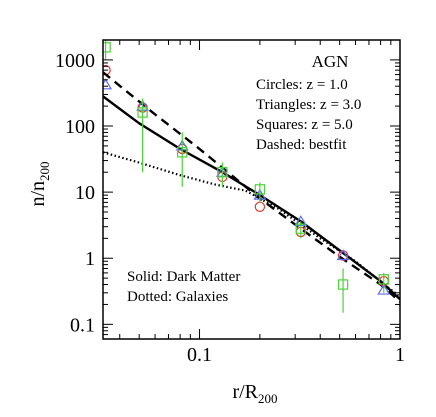 The width and height of the screenshot is (436, 417). What do you see at coordinates (260, 206) in the screenshot?
I see `circle-point` at bounding box center [260, 206].